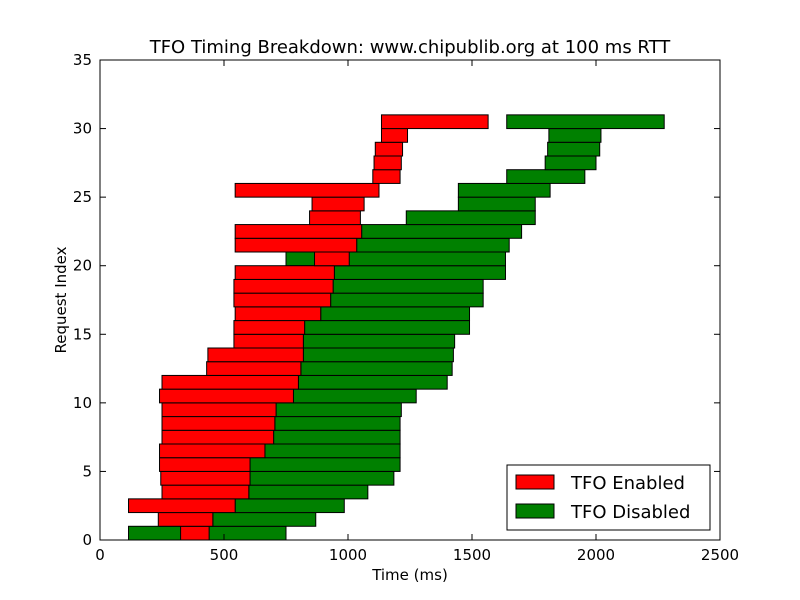 The width and height of the screenshot is (800, 600). I want to click on y-tick-label: 5, so click(87, 471).